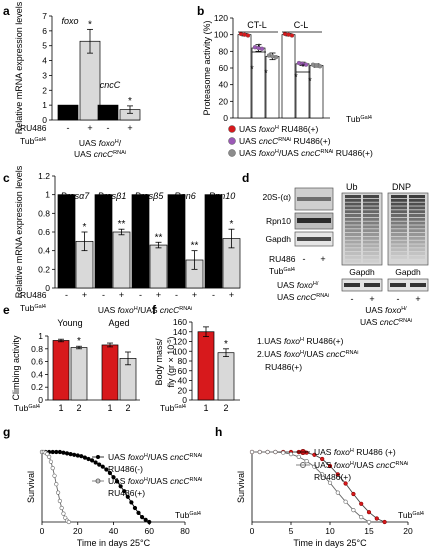 Image resolution: width=434 pixels, height=550 pixels. What do you see at coordinates (324, 341) in the screenshot?
I see `label-part: RU486(+)` at bounding box center [324, 341].